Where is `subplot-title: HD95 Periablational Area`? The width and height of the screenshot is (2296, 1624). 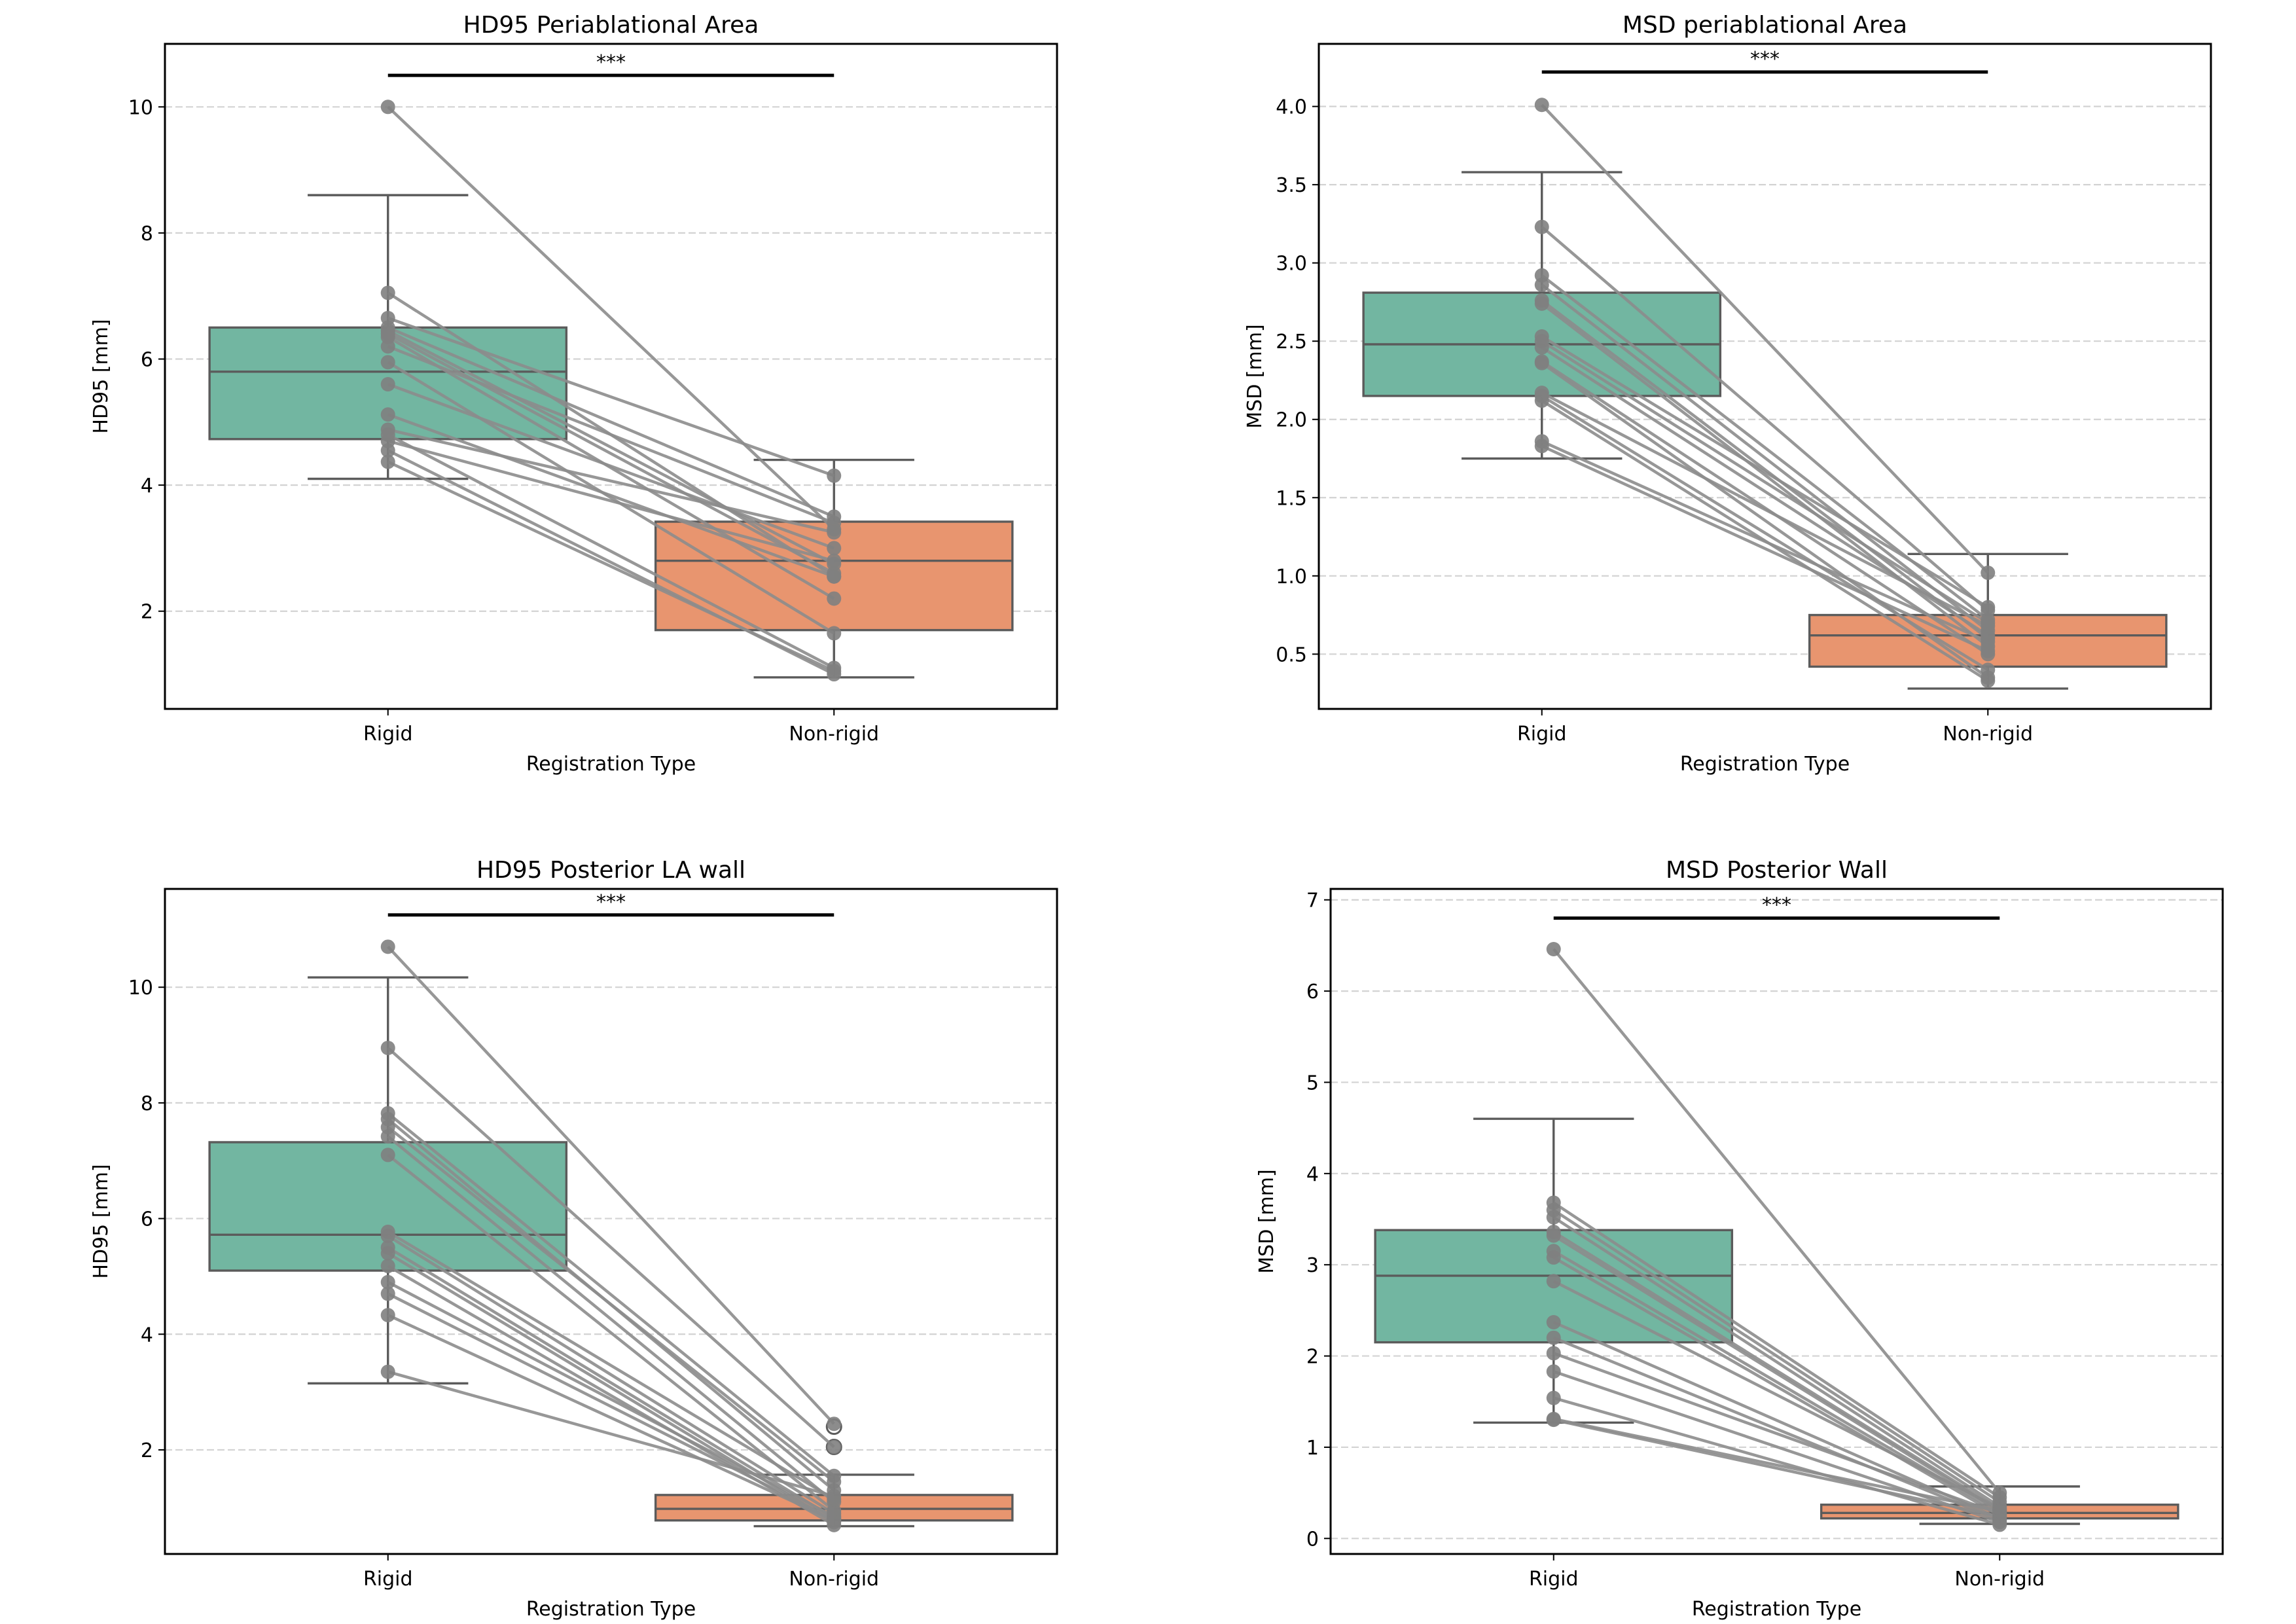 subplot-title: HD95 Periablational Area is located at coordinates (611, 26).